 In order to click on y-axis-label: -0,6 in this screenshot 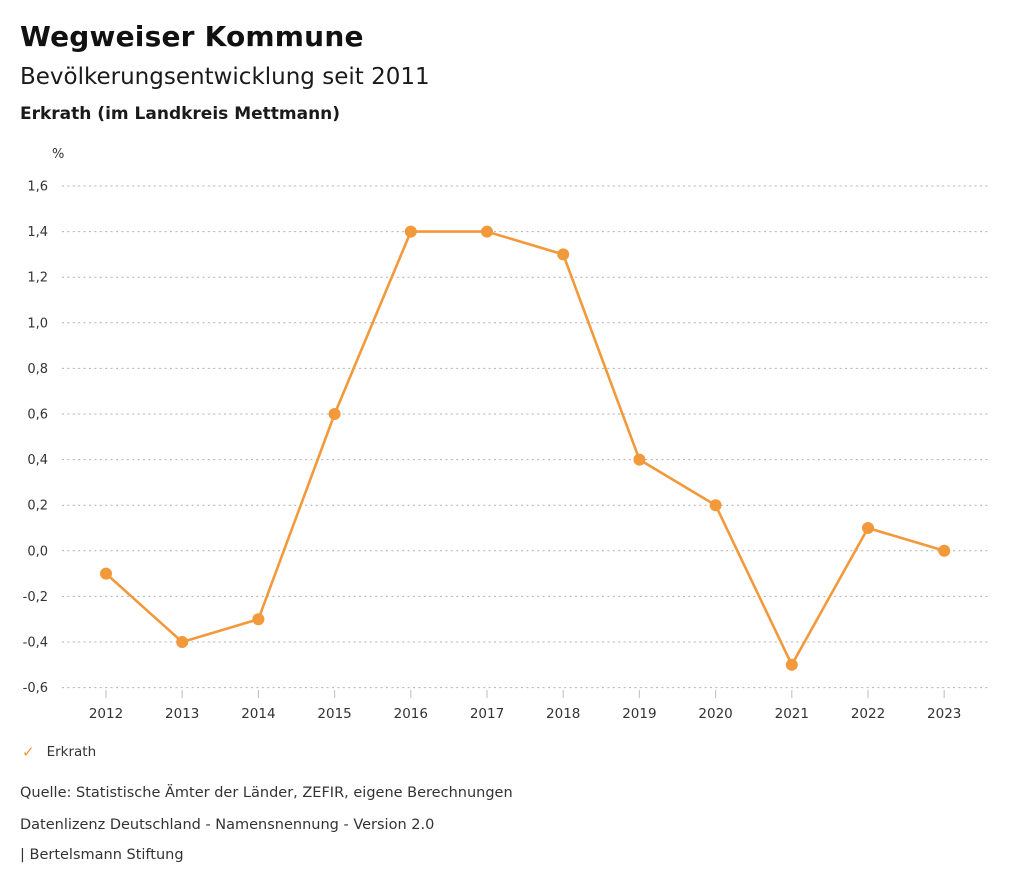, I will do `click(35, 688)`.